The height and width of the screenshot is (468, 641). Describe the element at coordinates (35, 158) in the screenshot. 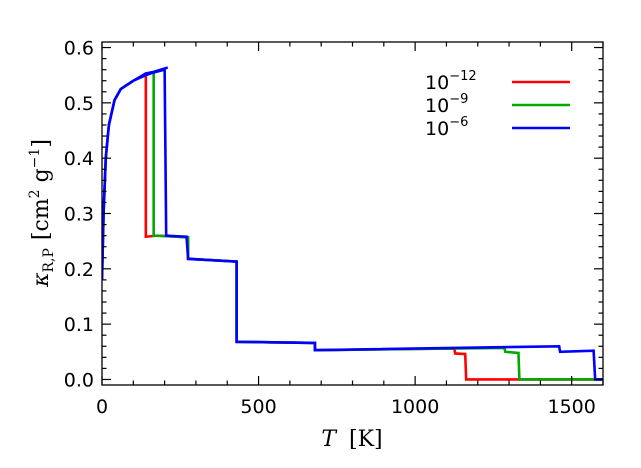

I see `y-axis-unit-exp2: −1` at that location.